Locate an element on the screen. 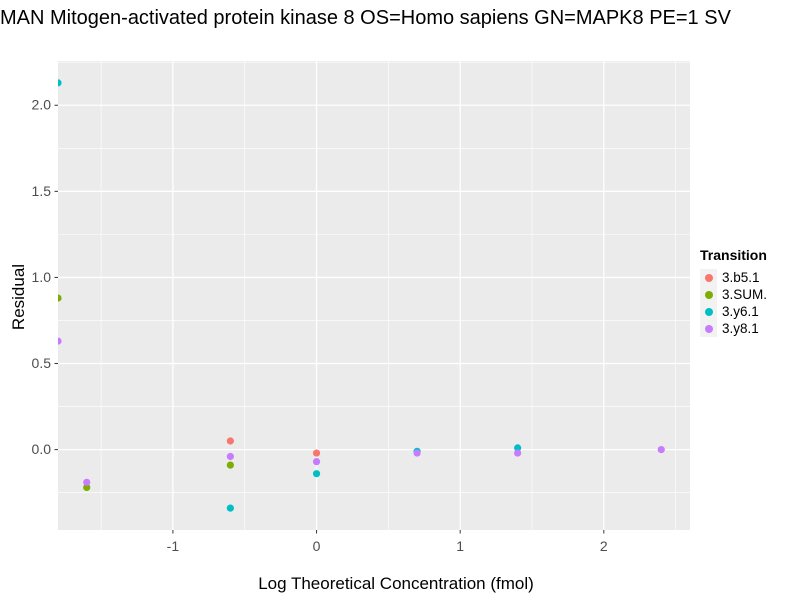  legend-item: 3.b5.1 is located at coordinates (733, 277).